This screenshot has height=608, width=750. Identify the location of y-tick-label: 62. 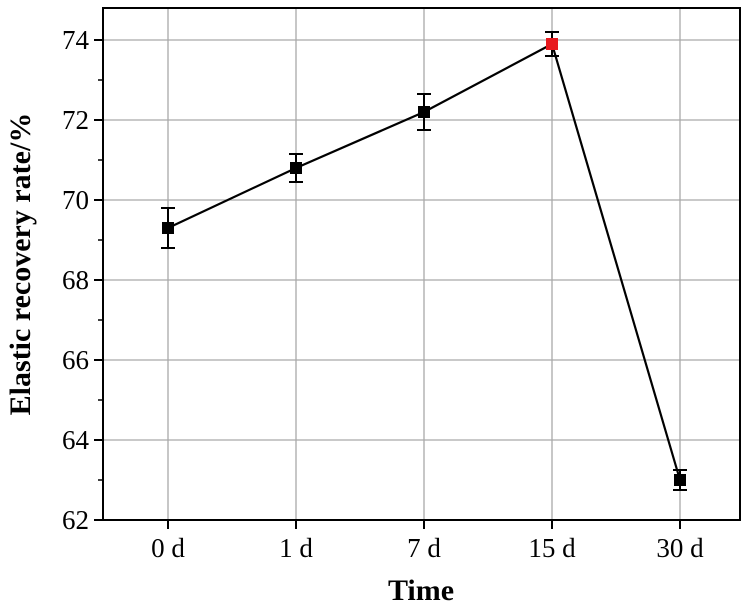
(75, 520).